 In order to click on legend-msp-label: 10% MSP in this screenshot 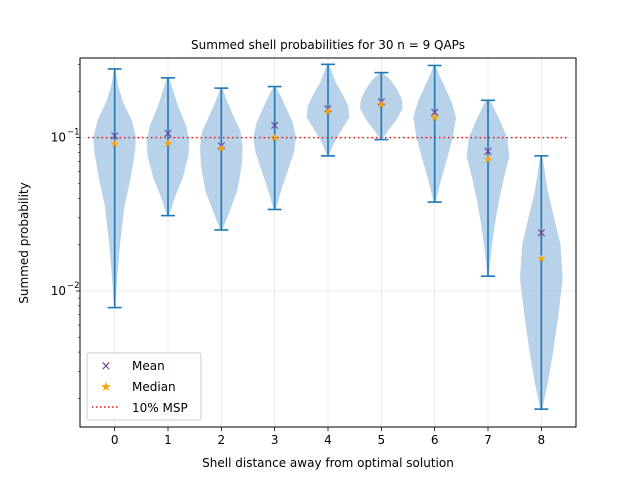, I will do `click(160, 408)`.